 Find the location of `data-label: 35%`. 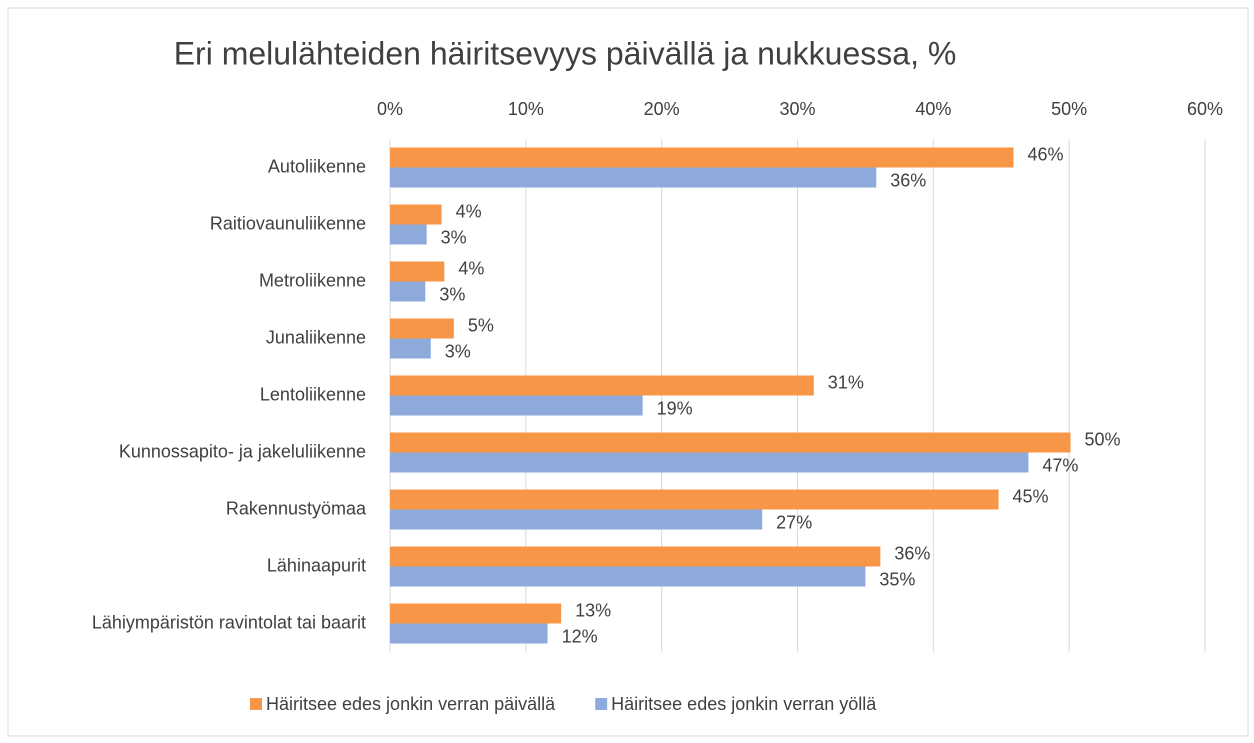

data-label: 35% is located at coordinates (897, 579).